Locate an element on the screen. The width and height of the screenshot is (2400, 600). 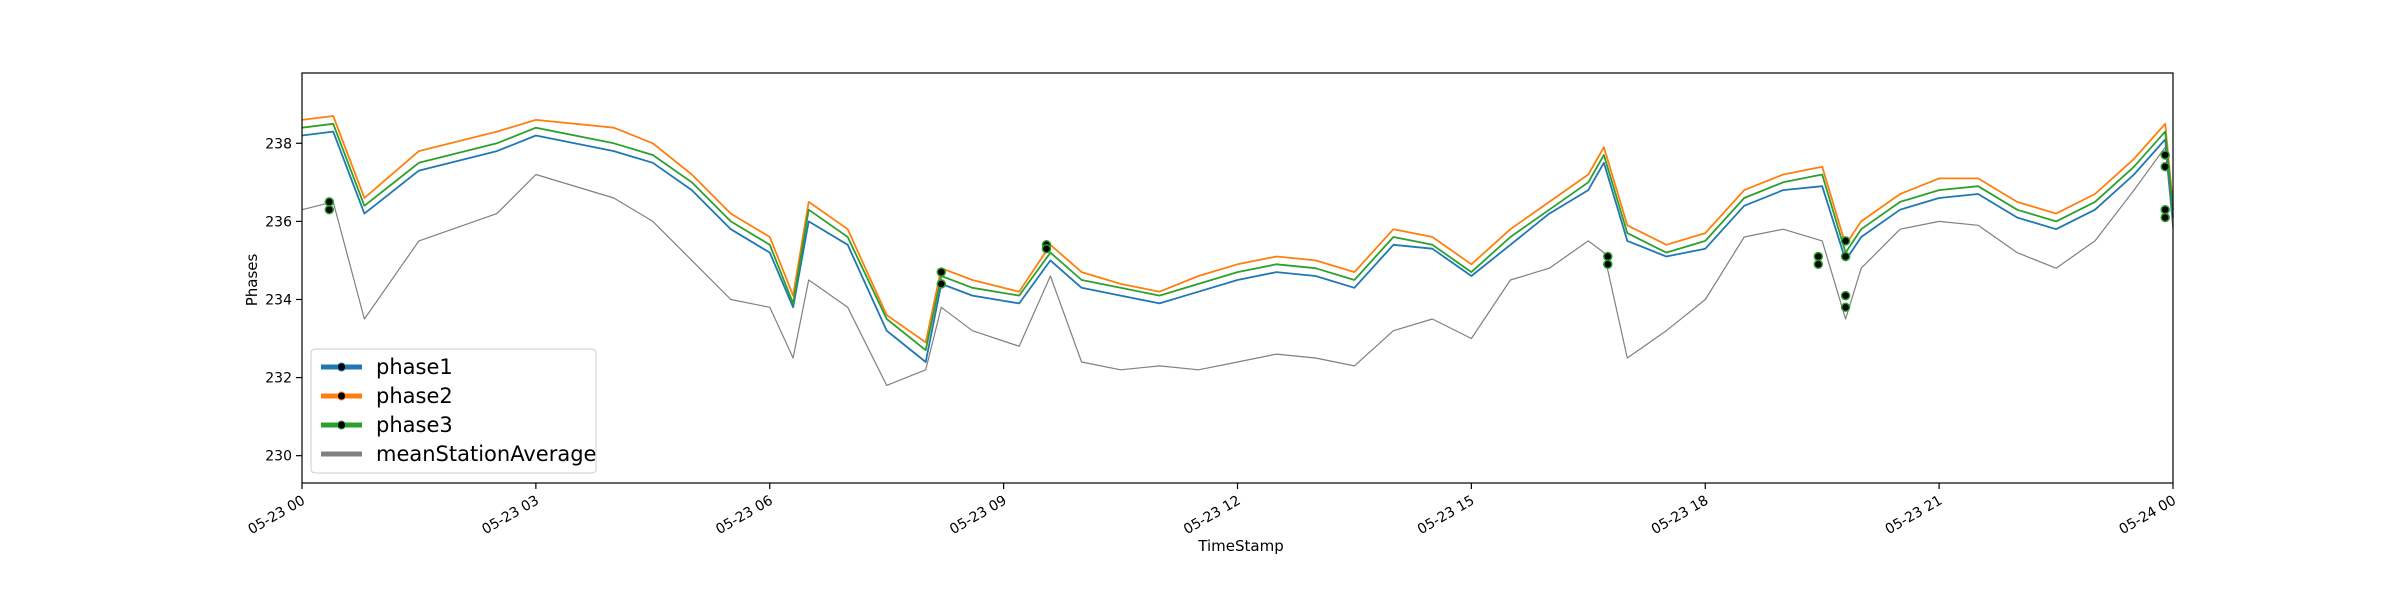
y-axis: 230 232 234 236 238 is located at coordinates (283, 300).